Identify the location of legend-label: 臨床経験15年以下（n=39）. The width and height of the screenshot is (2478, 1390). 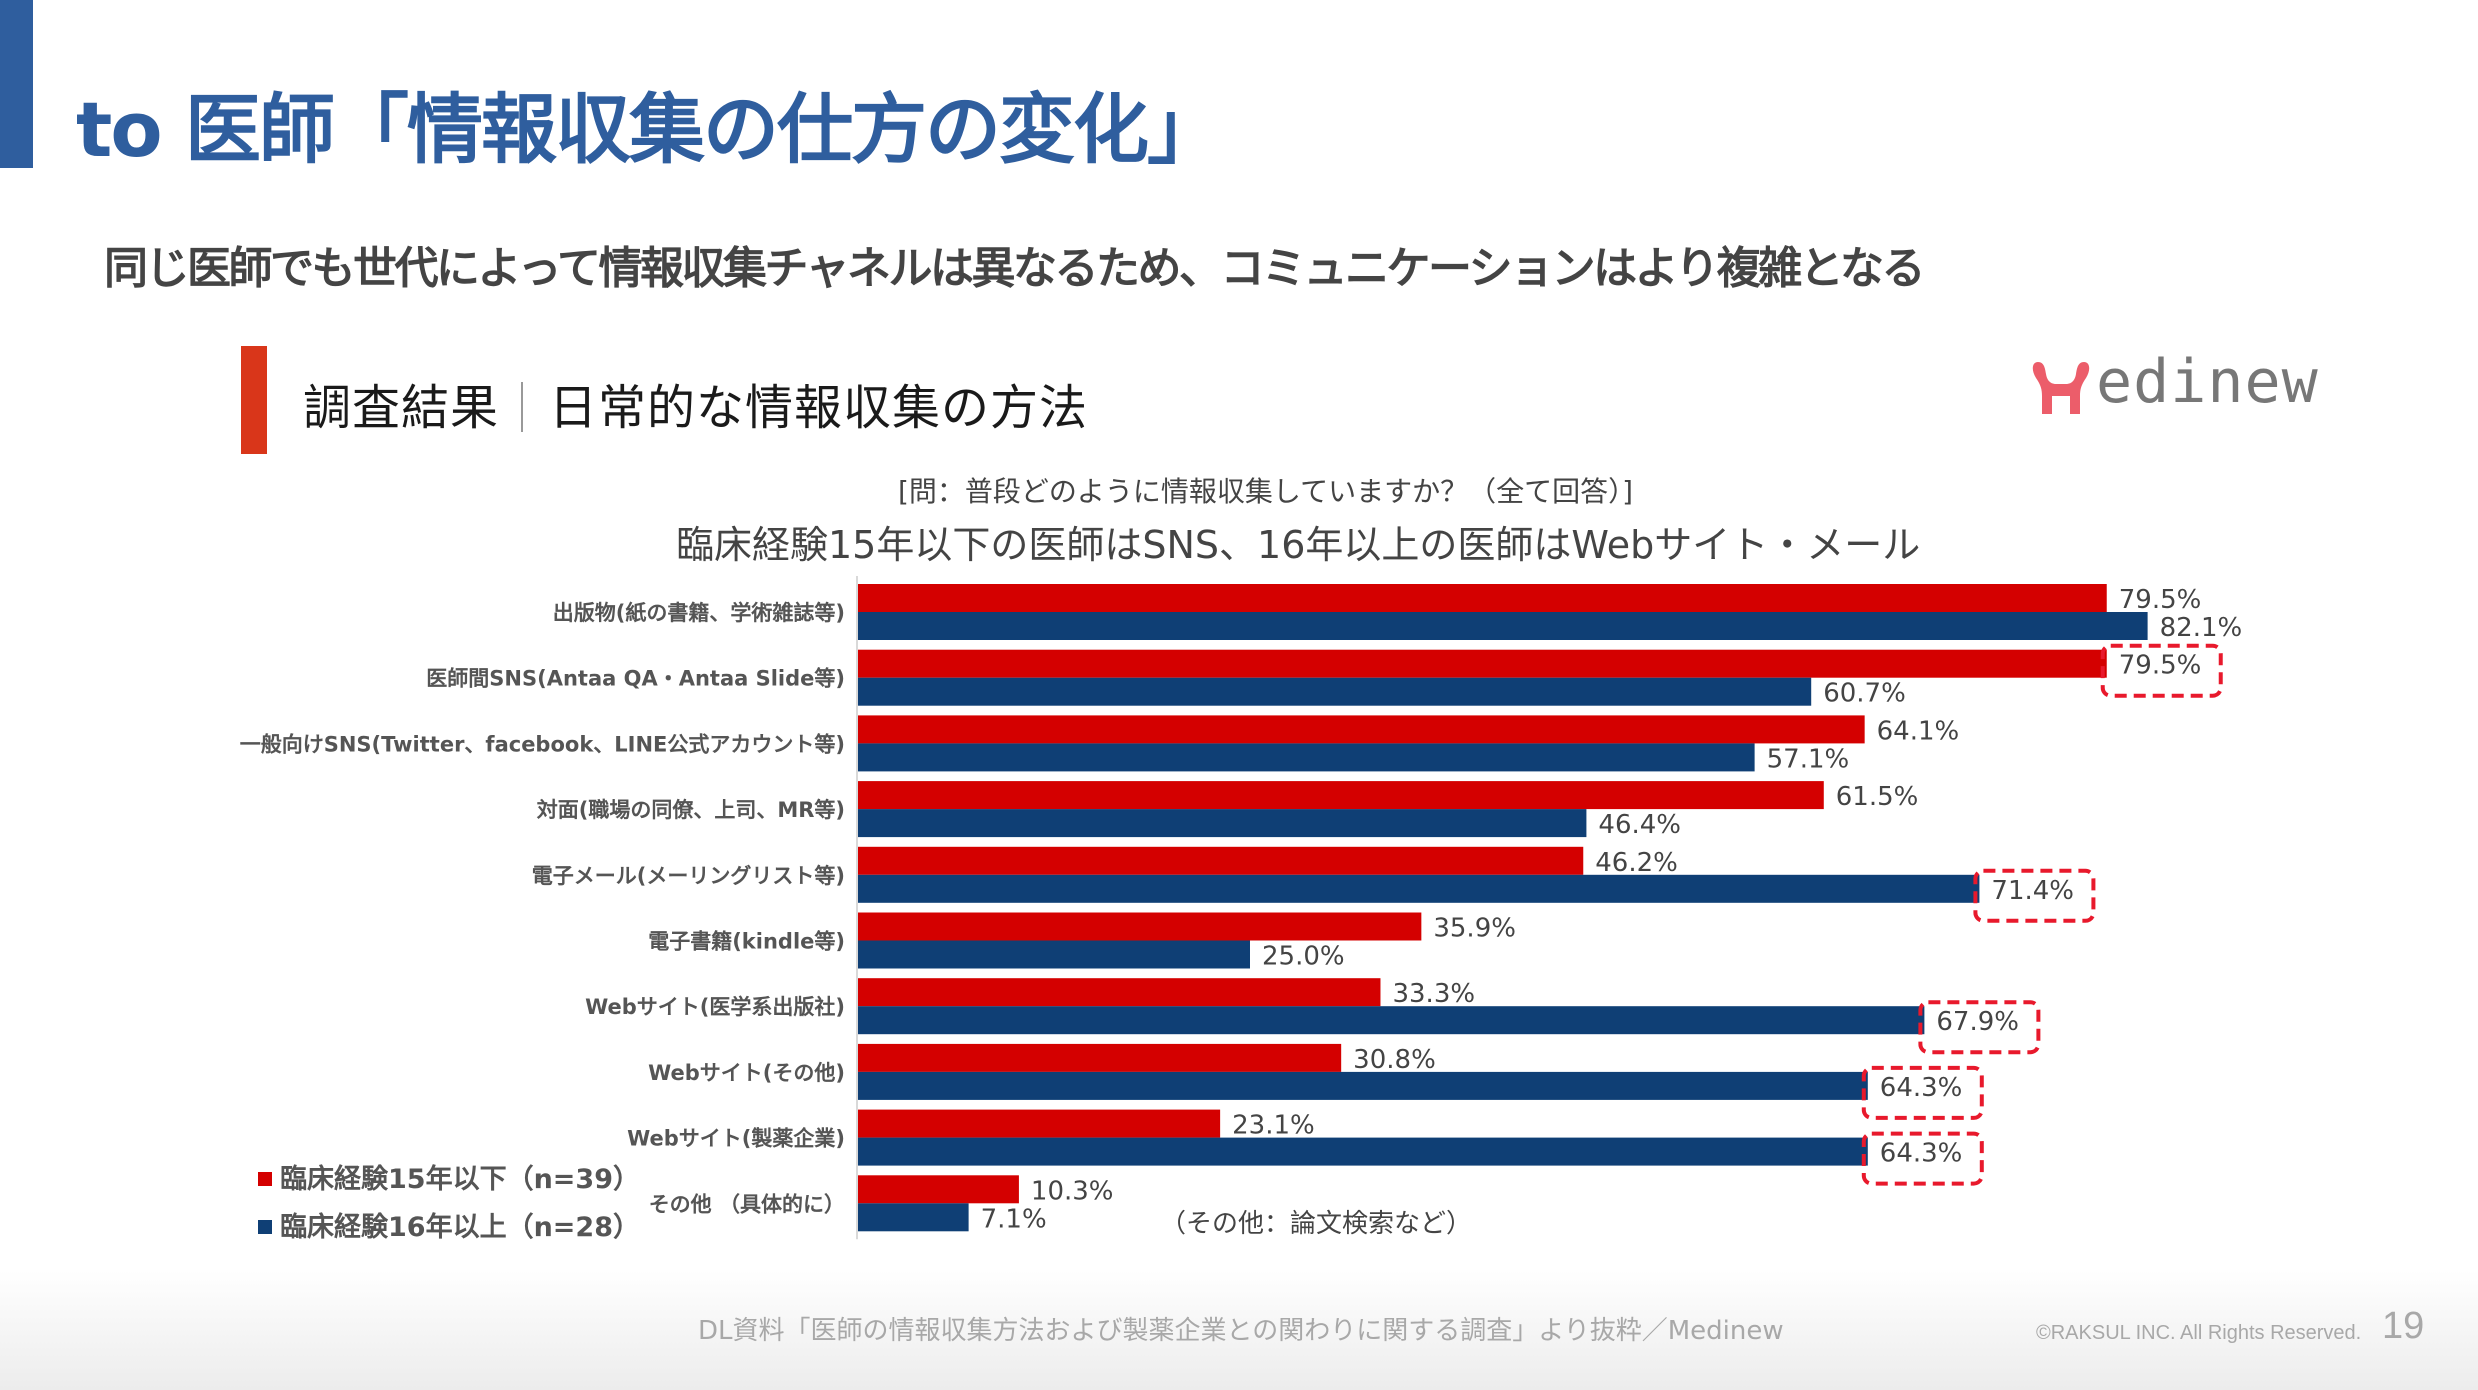
(460, 1179).